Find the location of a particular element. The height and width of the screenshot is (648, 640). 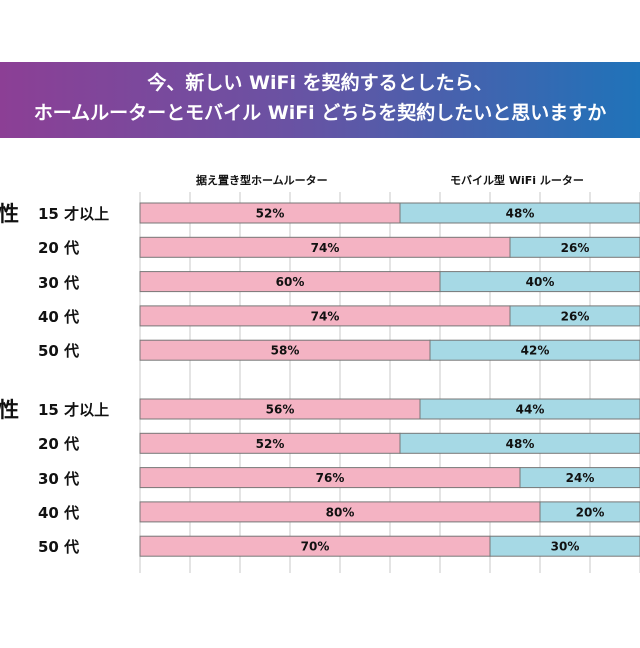

data-label: 56% is located at coordinates (280, 410).